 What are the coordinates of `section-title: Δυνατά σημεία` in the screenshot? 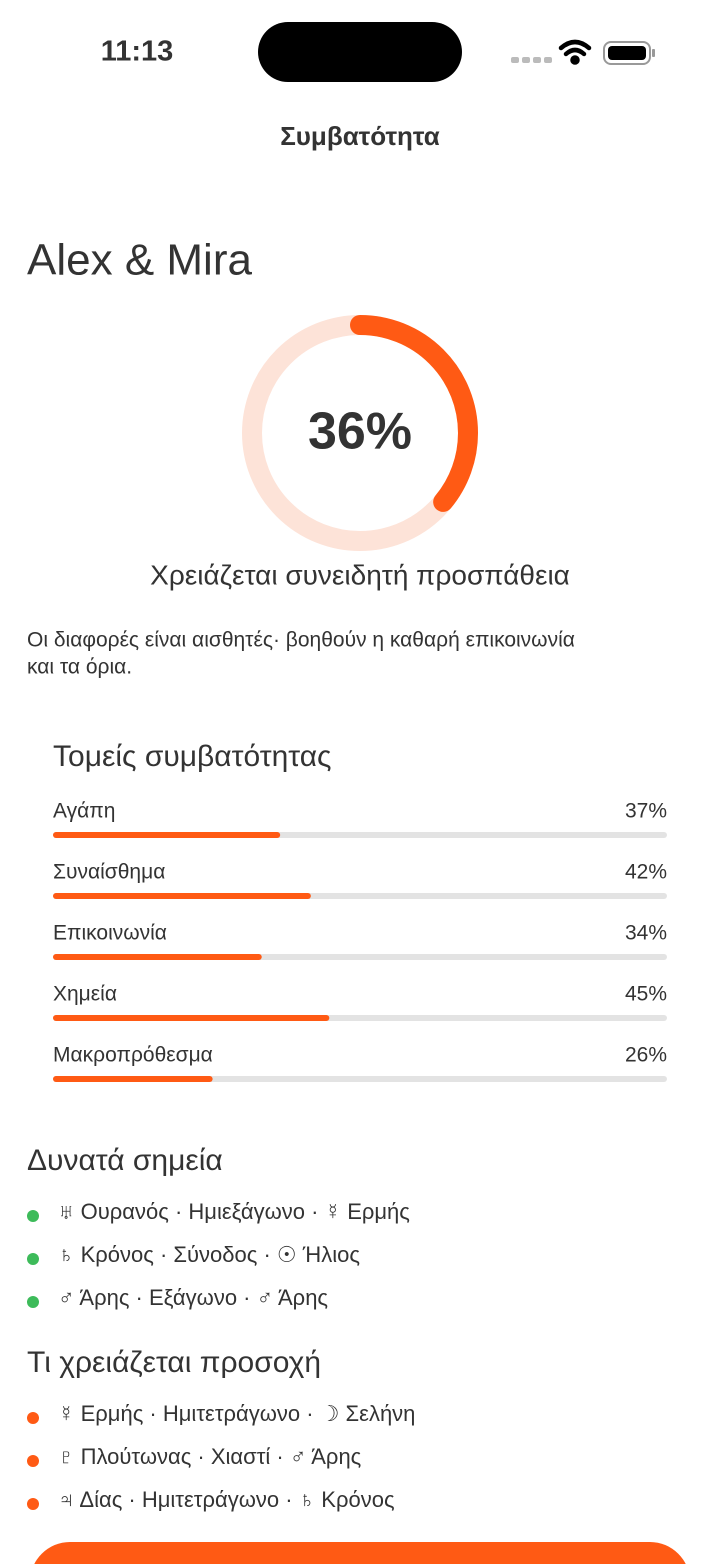 It's located at (125, 1160).